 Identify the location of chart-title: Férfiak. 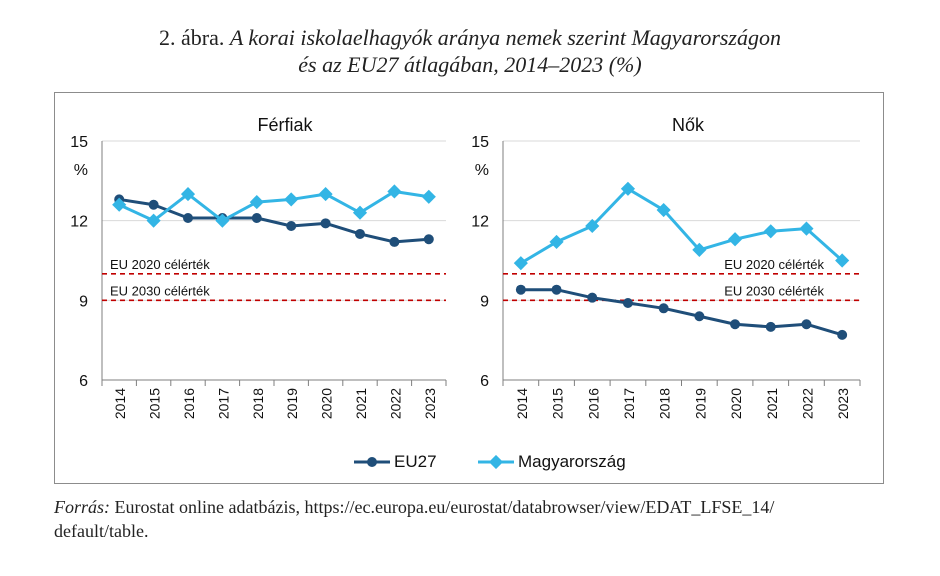
(285, 125).